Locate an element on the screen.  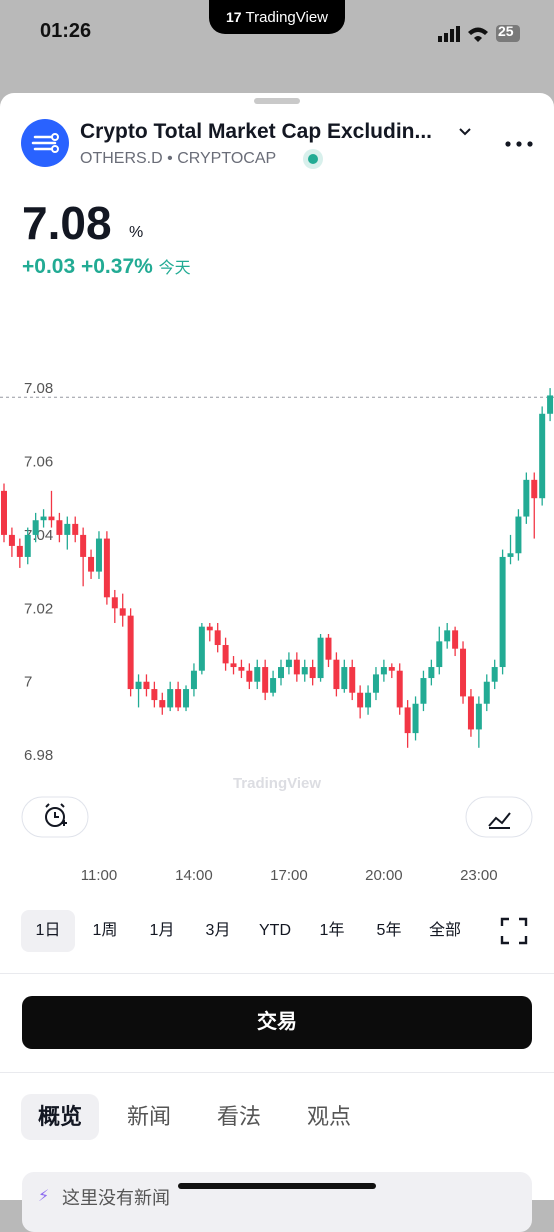
fullscreen-button is located at coordinates (514, 931).